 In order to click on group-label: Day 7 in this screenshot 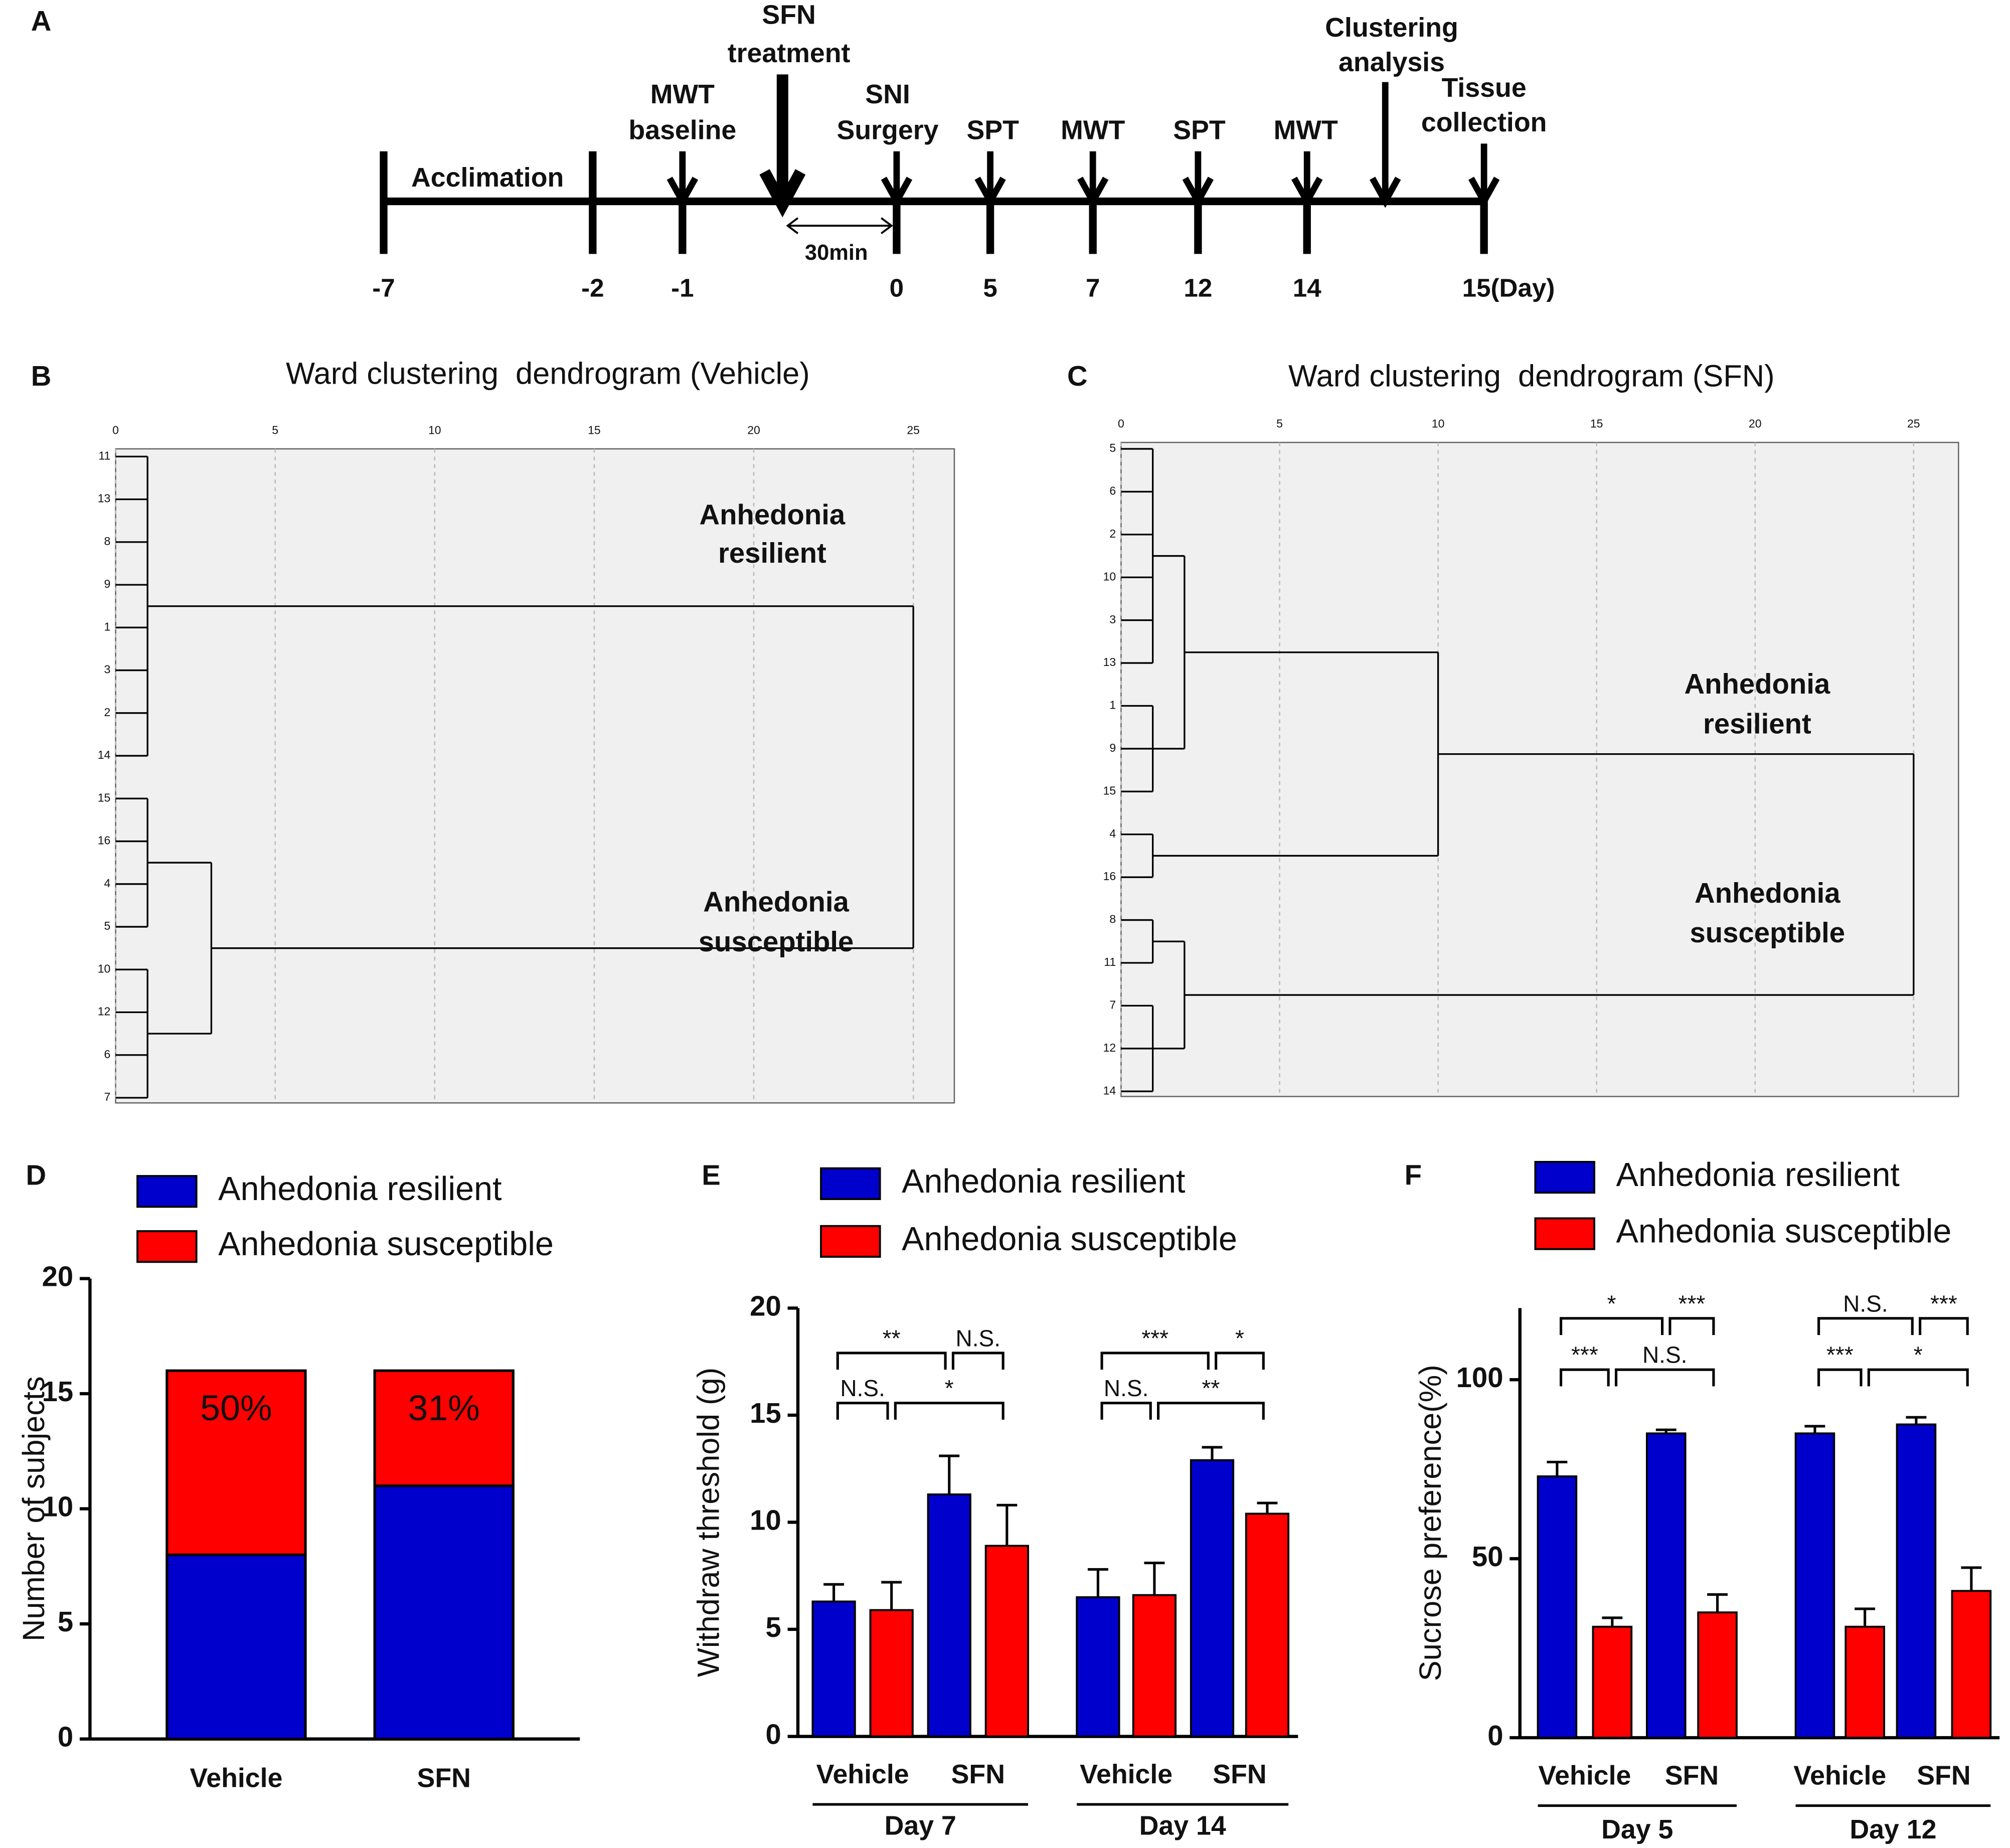, I will do `click(920, 1825)`.